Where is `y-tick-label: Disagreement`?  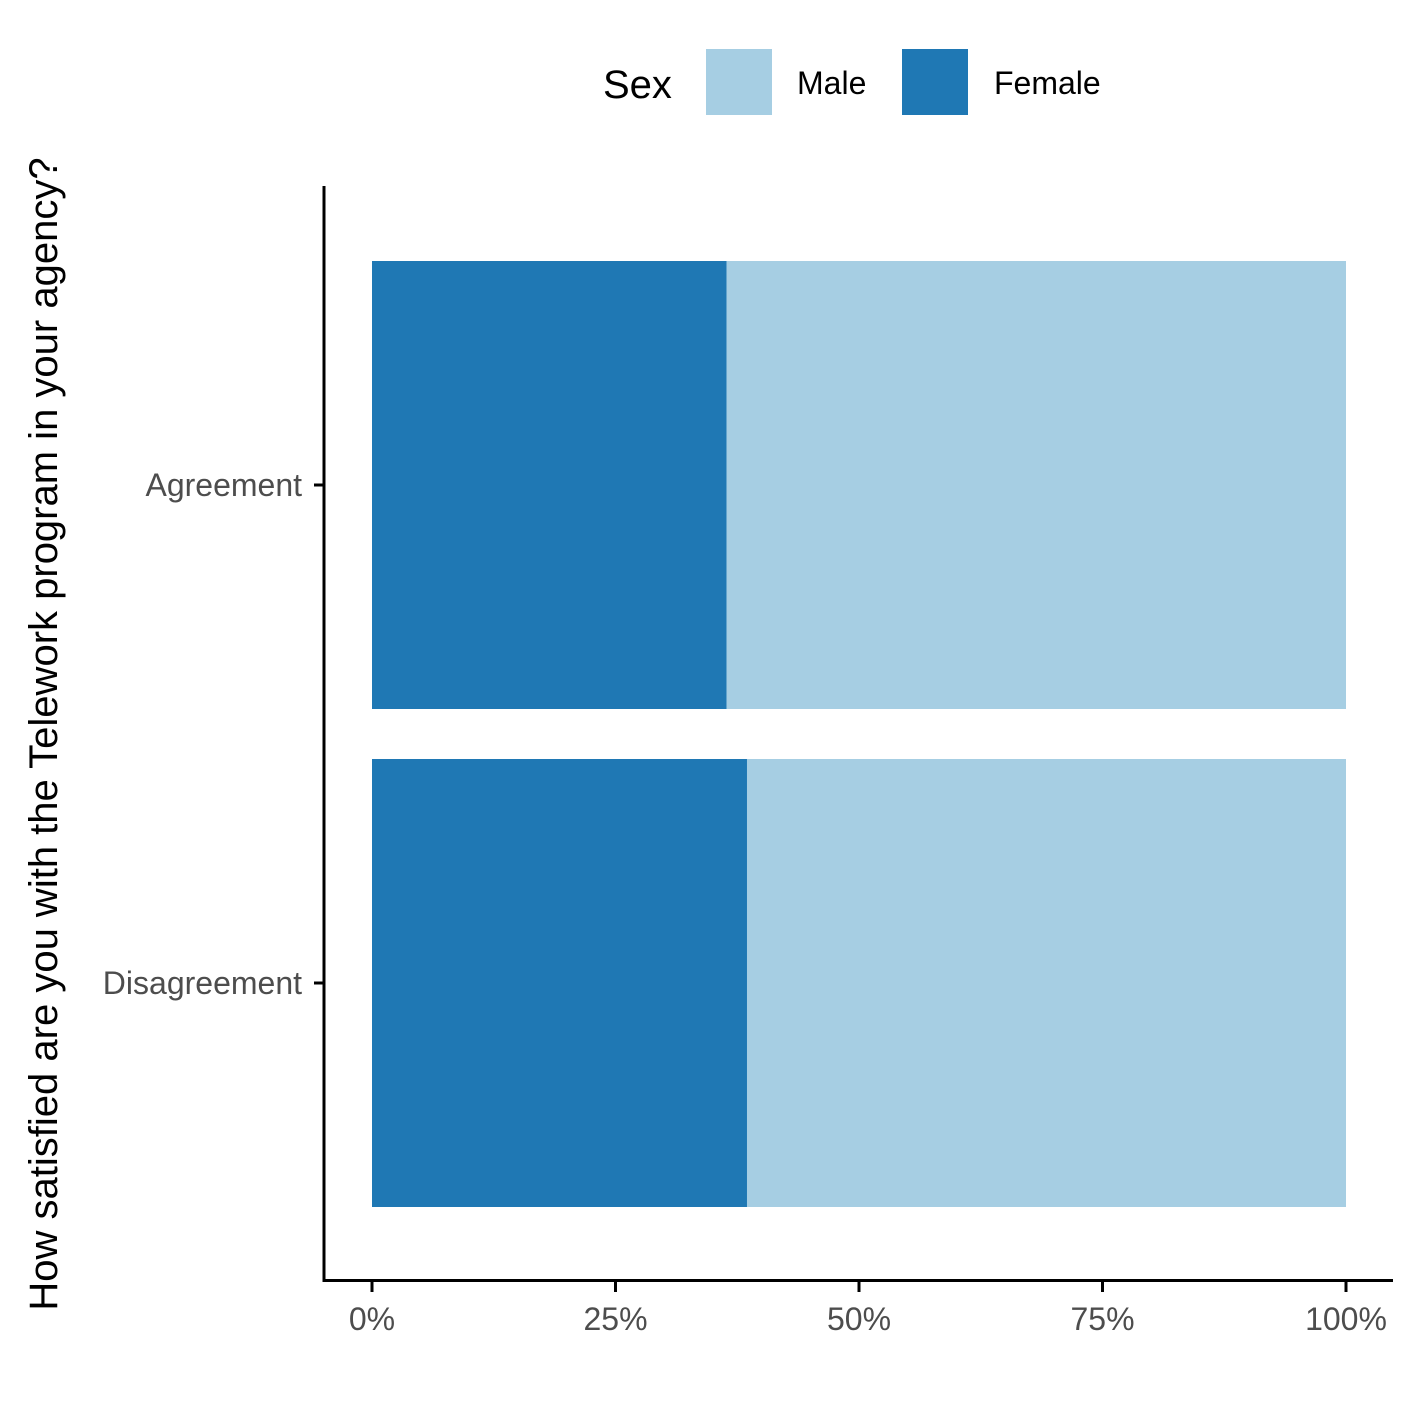
y-tick-label: Disagreement is located at coordinates (202, 983).